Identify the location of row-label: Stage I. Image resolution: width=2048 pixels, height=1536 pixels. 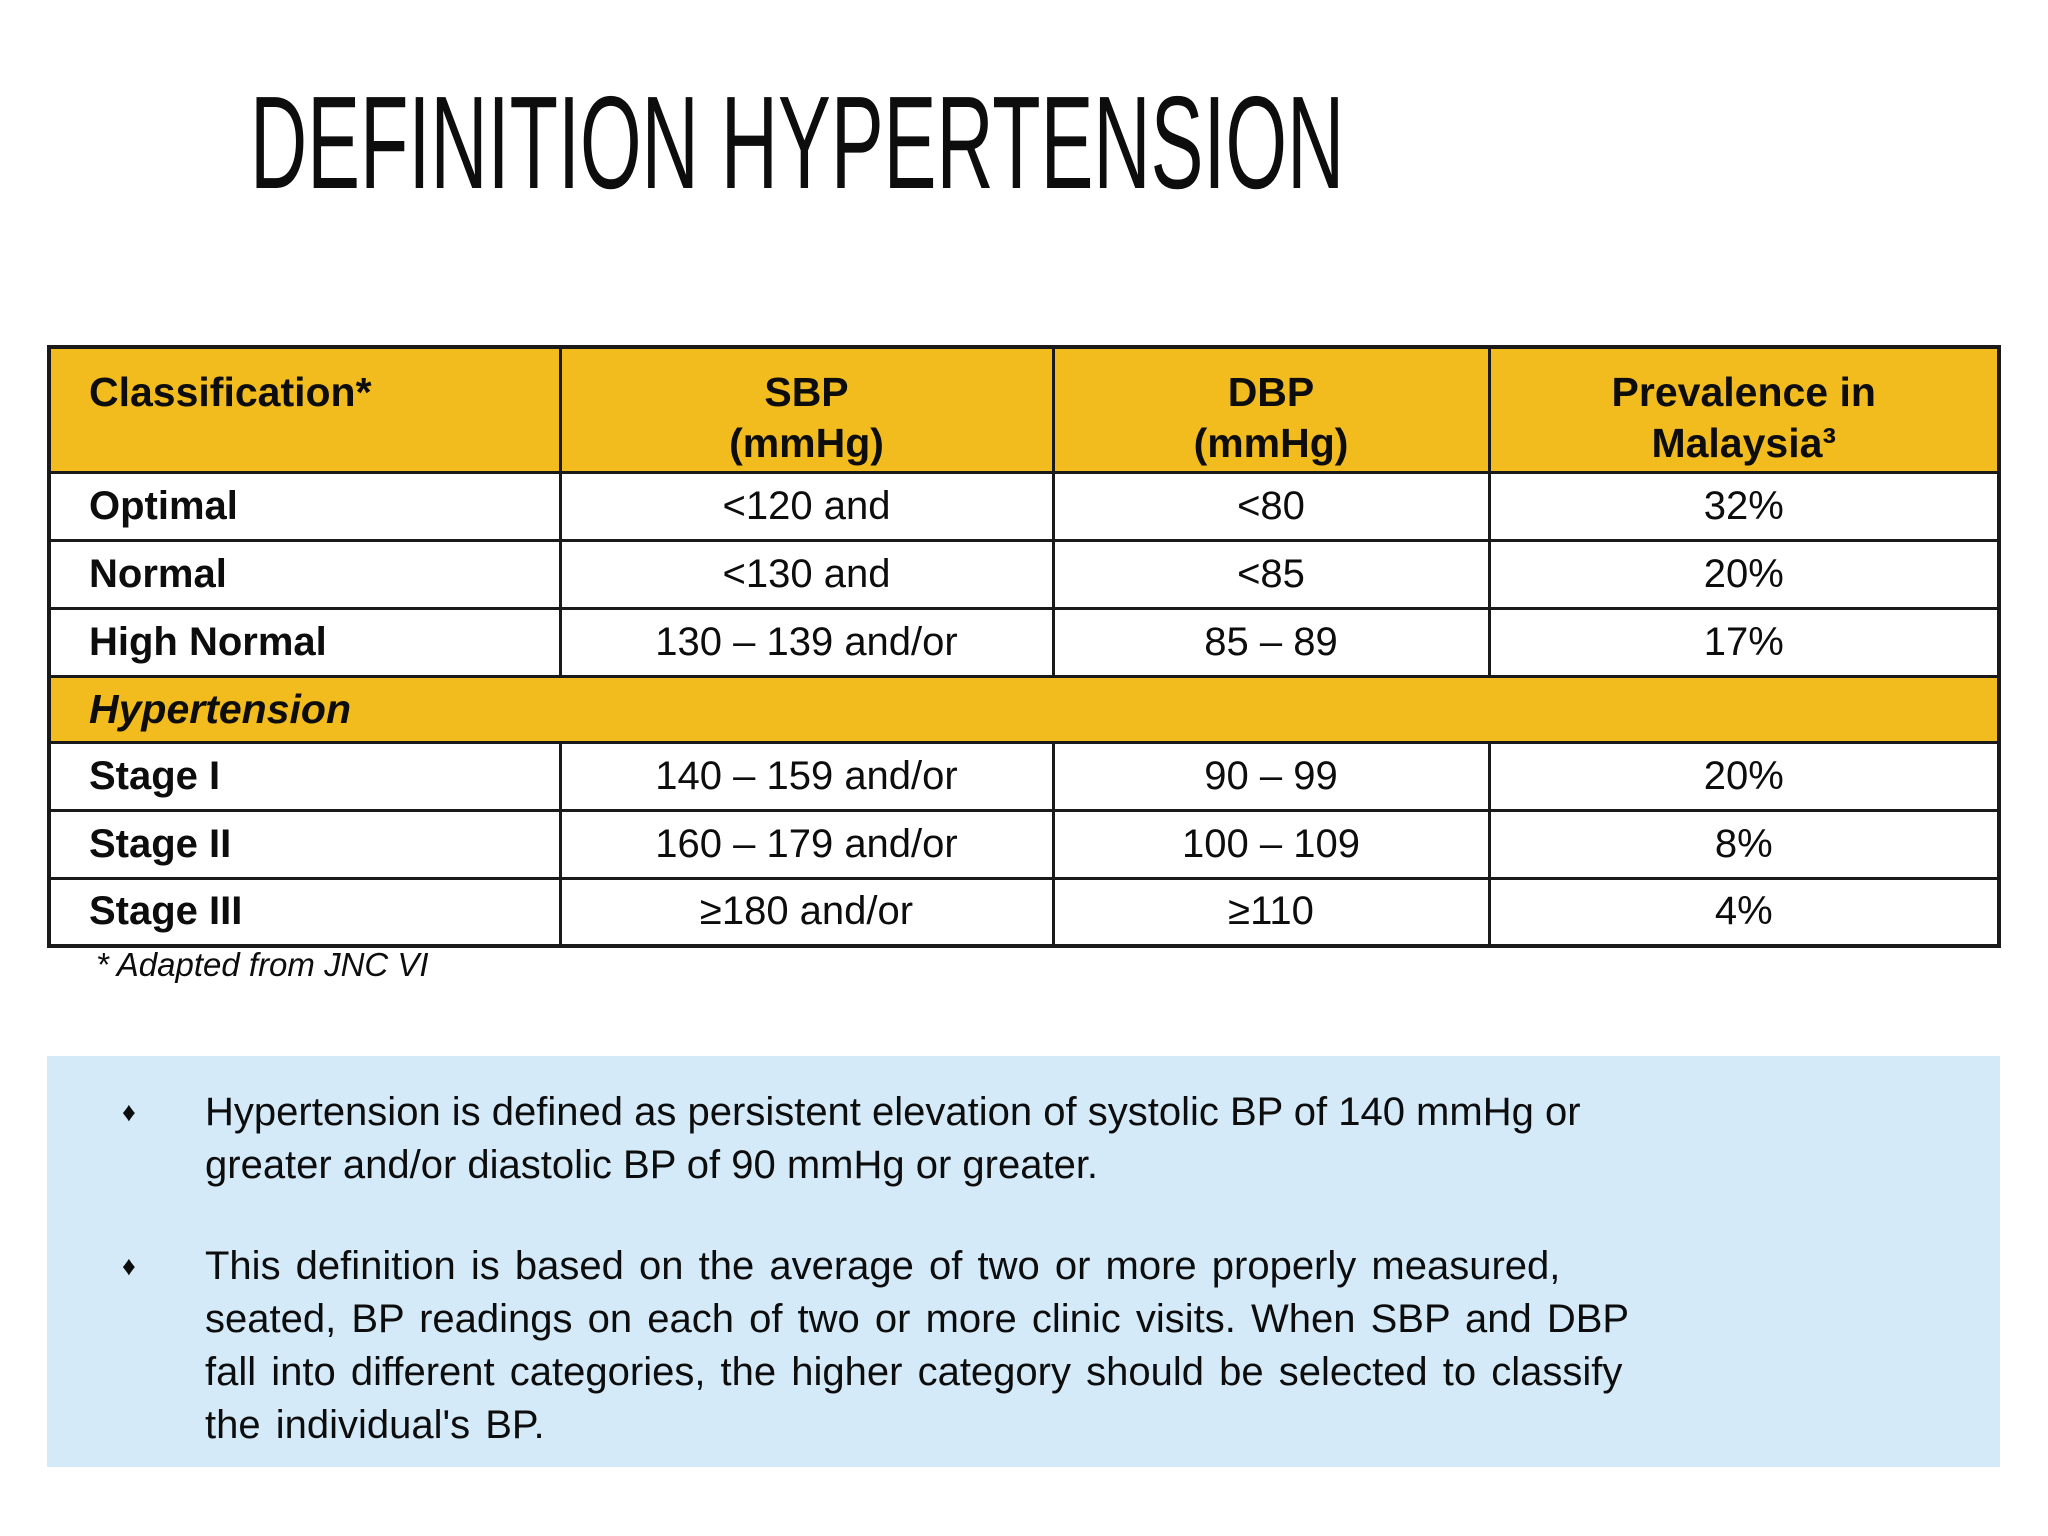
(304, 776).